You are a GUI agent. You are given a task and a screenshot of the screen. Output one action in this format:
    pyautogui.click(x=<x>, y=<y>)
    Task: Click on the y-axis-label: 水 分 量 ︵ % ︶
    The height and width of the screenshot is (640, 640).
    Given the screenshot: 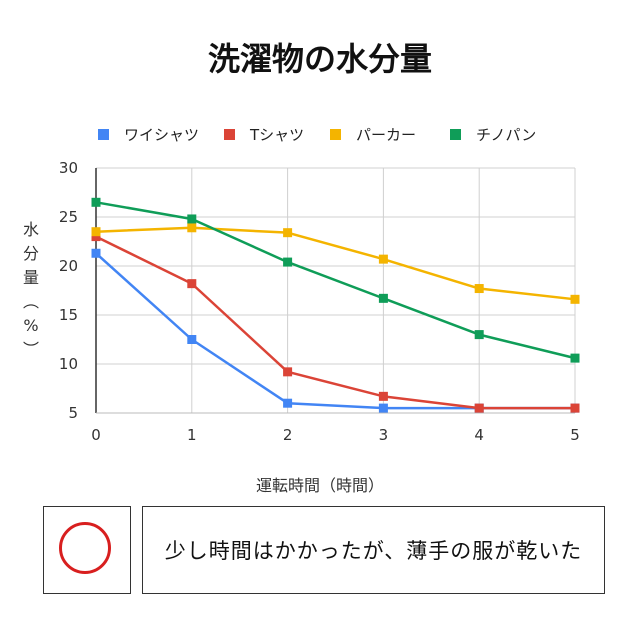 What is the action you would take?
    pyautogui.click(x=30, y=289)
    